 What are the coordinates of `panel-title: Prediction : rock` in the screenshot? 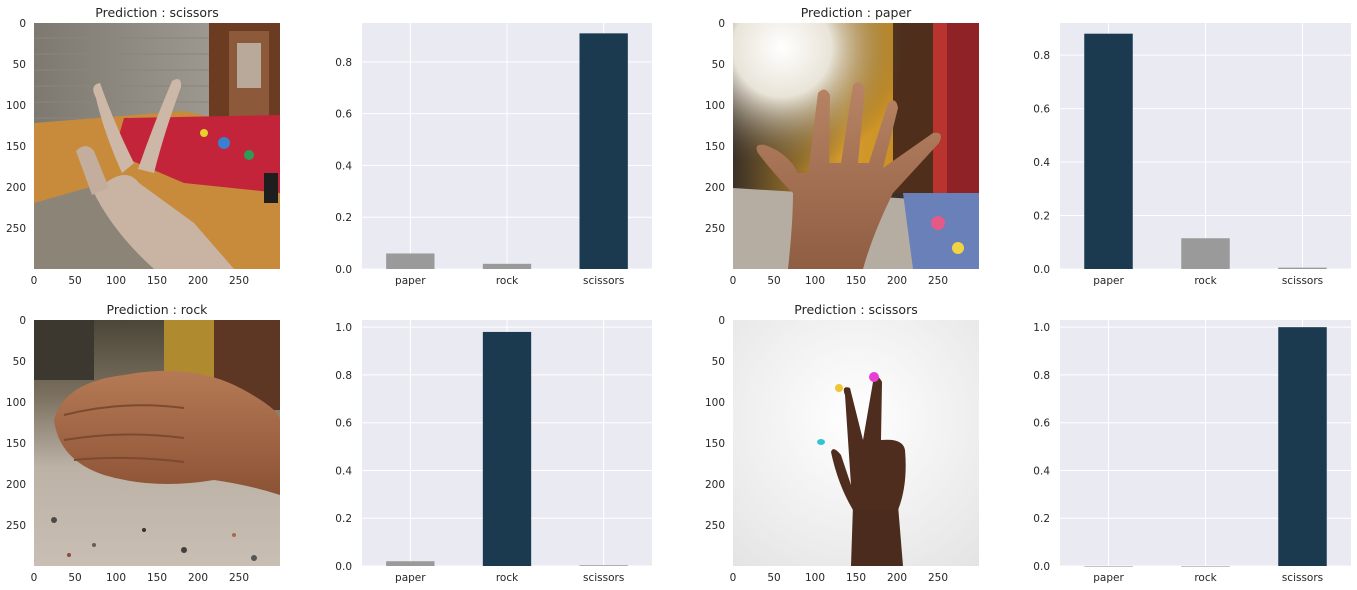 It's located at (158, 309).